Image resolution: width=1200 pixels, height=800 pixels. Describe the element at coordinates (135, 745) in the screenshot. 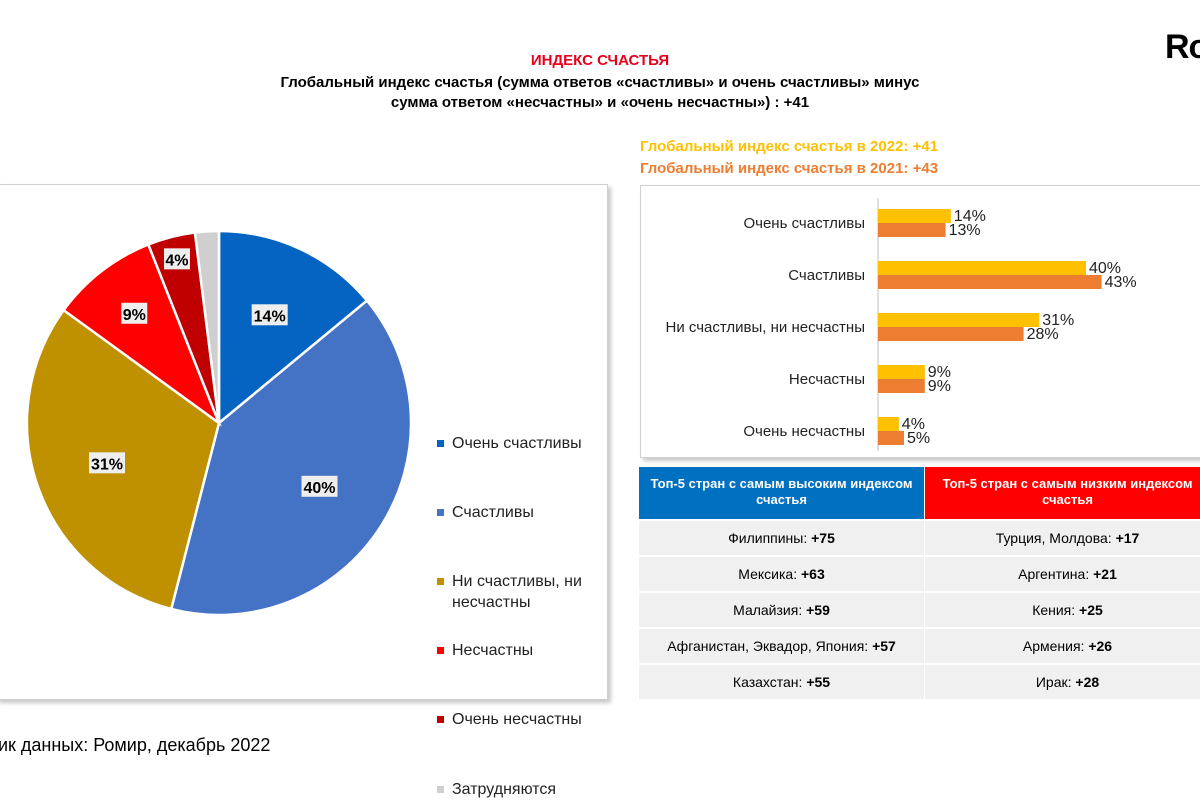

I see `data-source: ник данных: Ромир, декабрь 2022` at that location.